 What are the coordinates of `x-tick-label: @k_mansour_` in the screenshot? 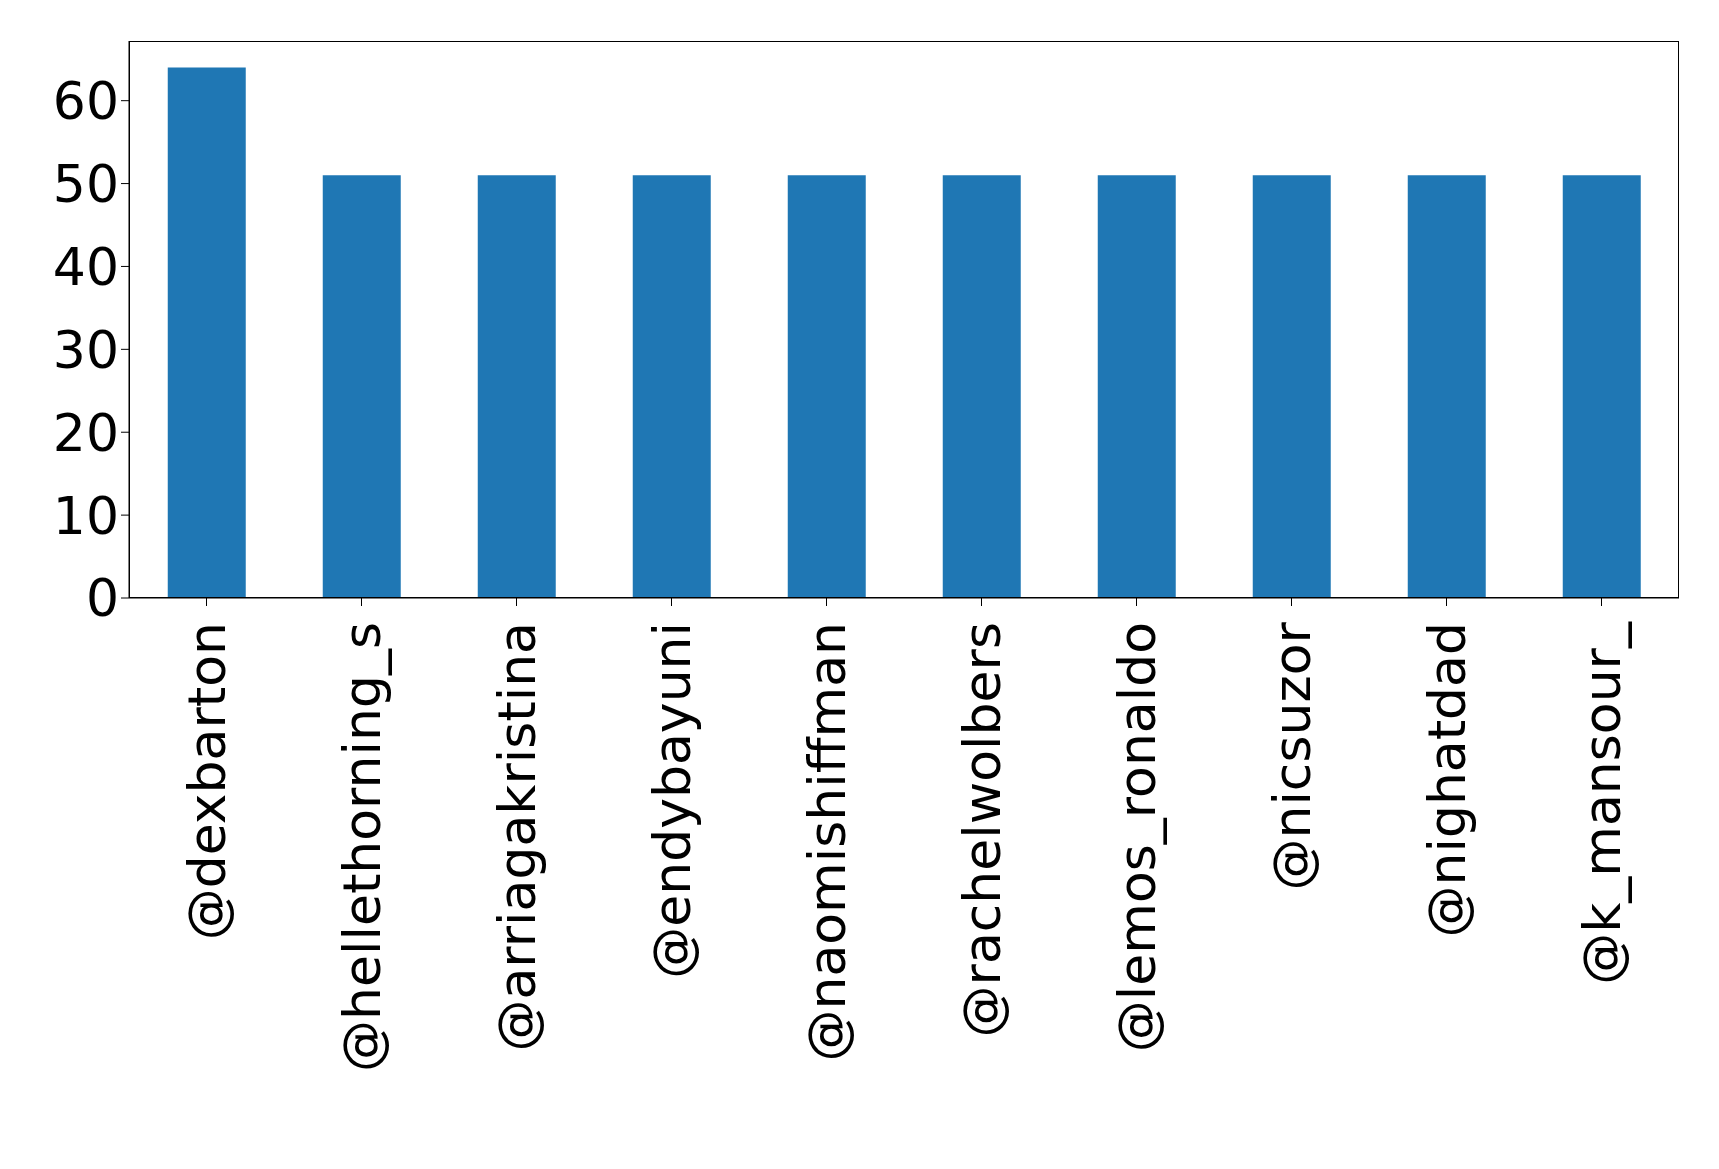 It's located at (1601, 803).